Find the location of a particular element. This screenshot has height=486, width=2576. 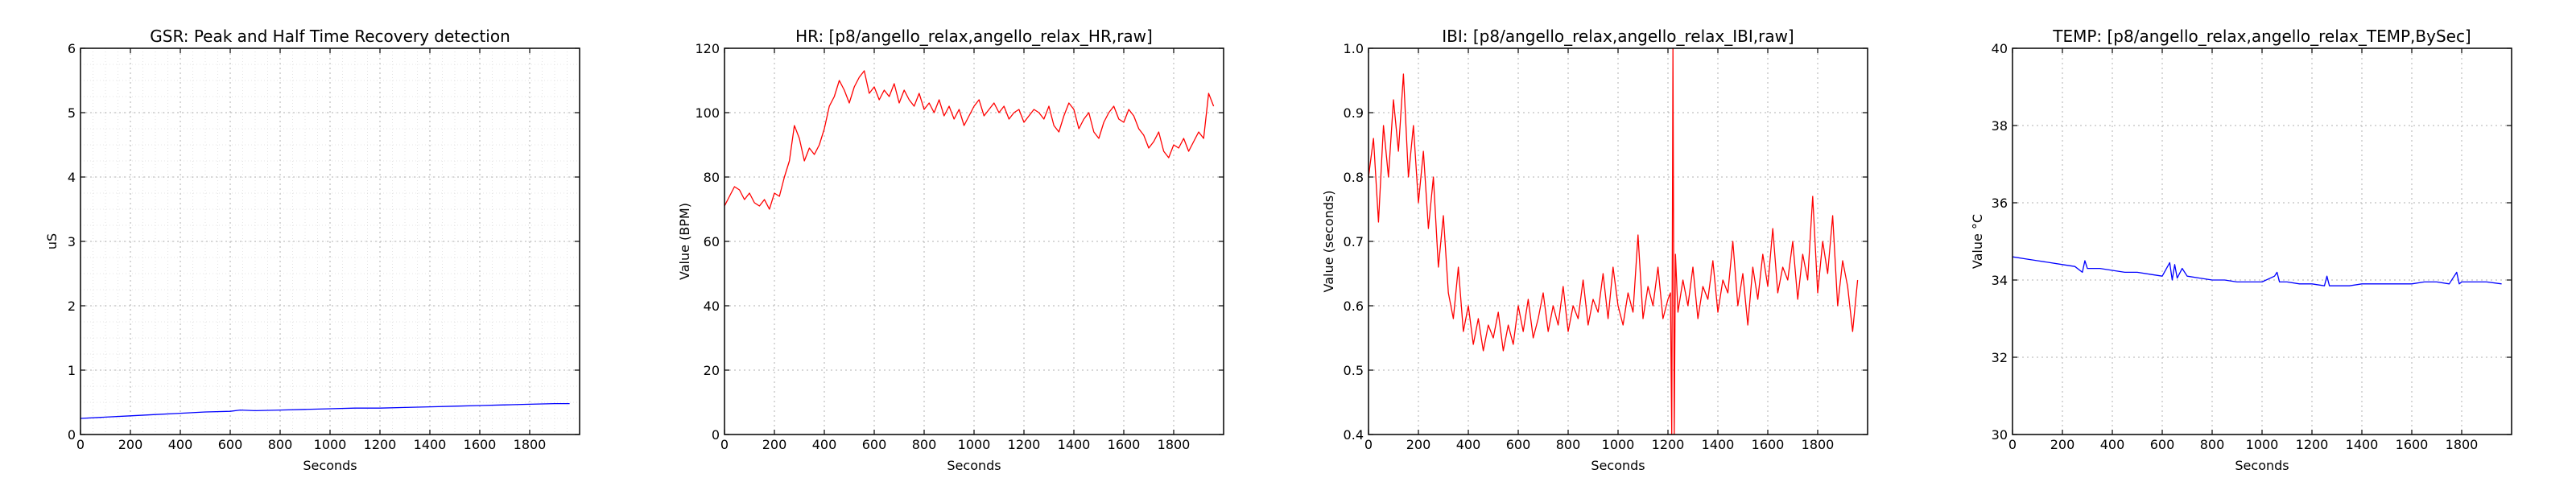

y-tick-label: 36 is located at coordinates (2000, 203).